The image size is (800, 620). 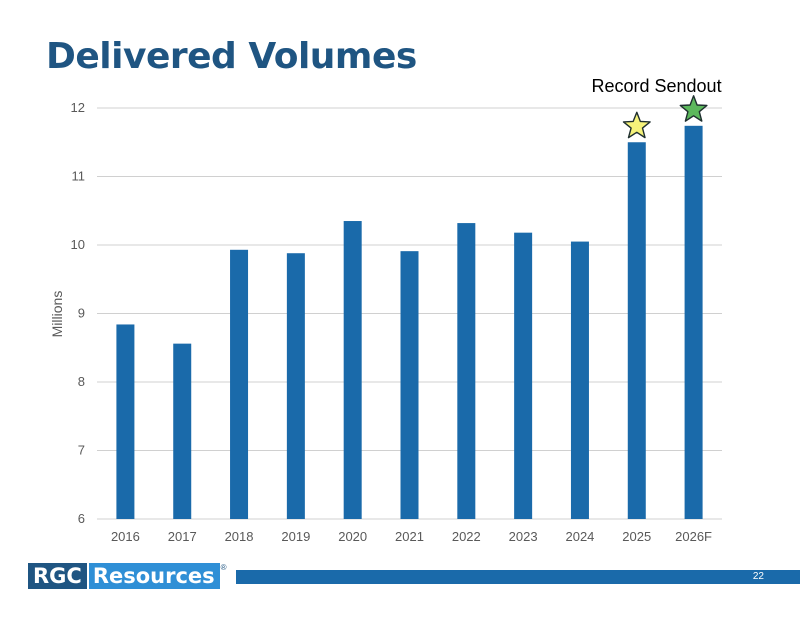 What do you see at coordinates (656, 86) in the screenshot?
I see `record-sendout-annotation: Record Sendout` at bounding box center [656, 86].